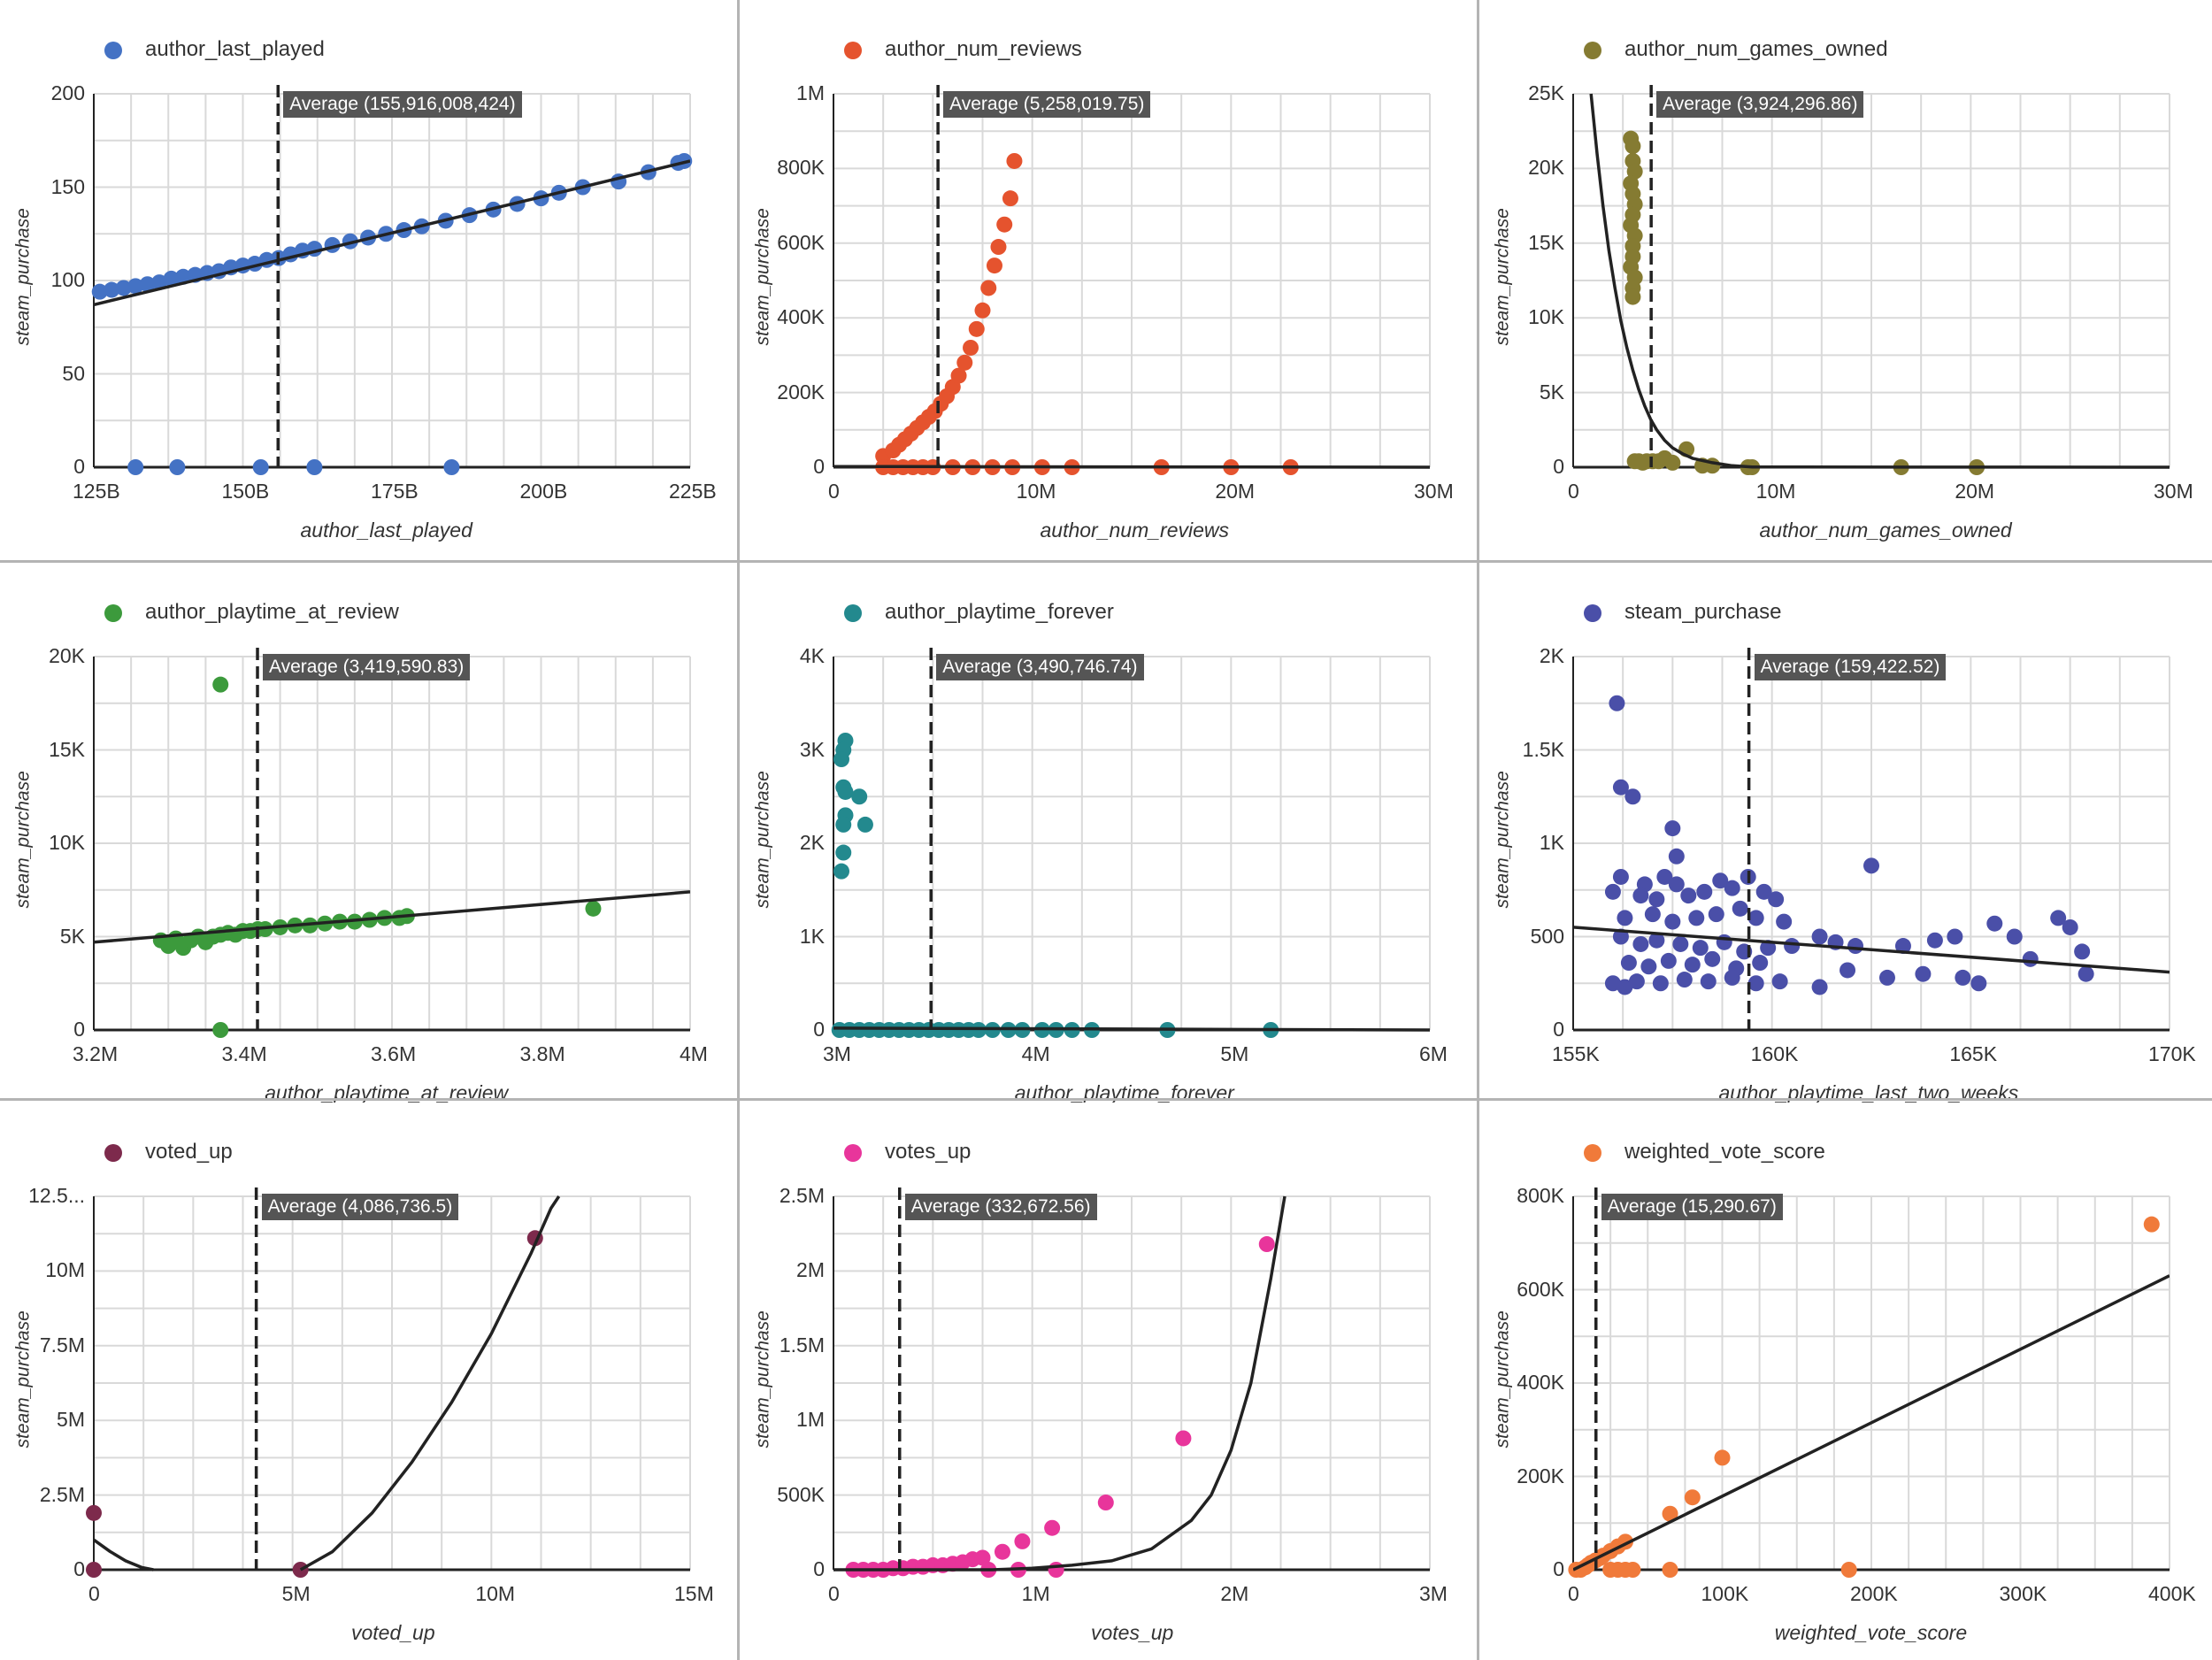 The image size is (2212, 1660). What do you see at coordinates (1106, 561) in the screenshot?
I see `row-divider` at bounding box center [1106, 561].